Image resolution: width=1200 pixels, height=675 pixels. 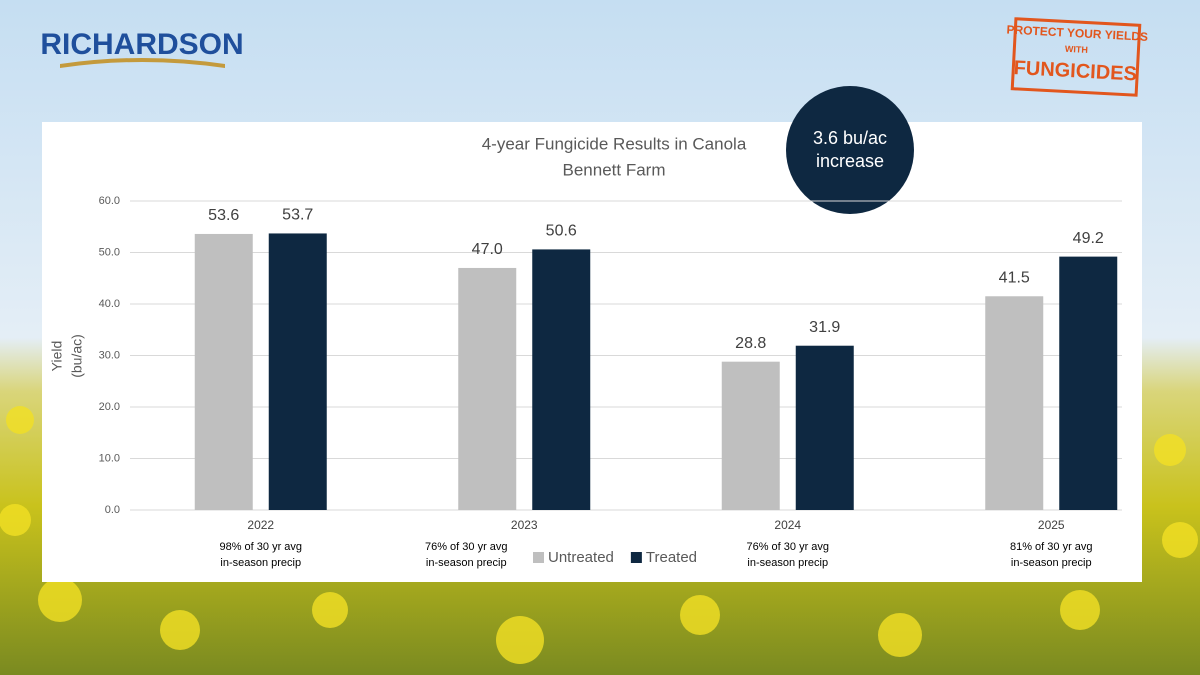 I want to click on y-axis-label: (bu/ac), so click(x=77, y=356).